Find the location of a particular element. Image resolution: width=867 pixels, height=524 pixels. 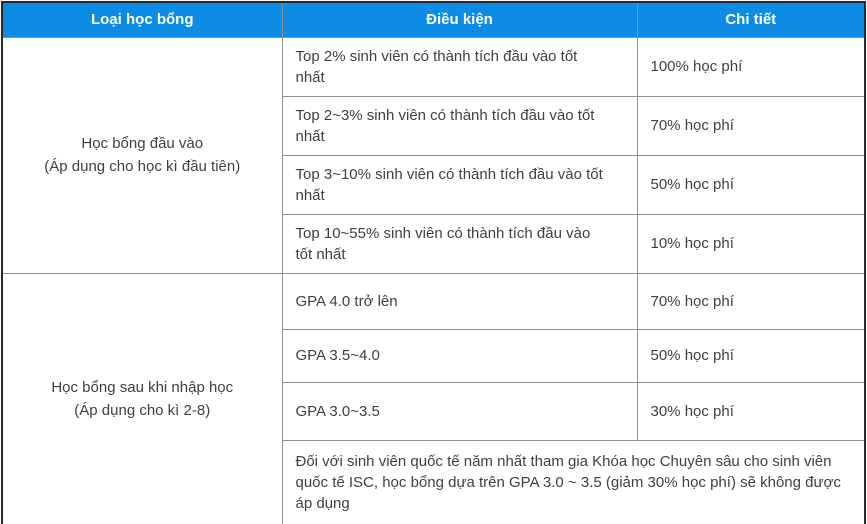

header-detail: Chi tiết is located at coordinates (751, 19).